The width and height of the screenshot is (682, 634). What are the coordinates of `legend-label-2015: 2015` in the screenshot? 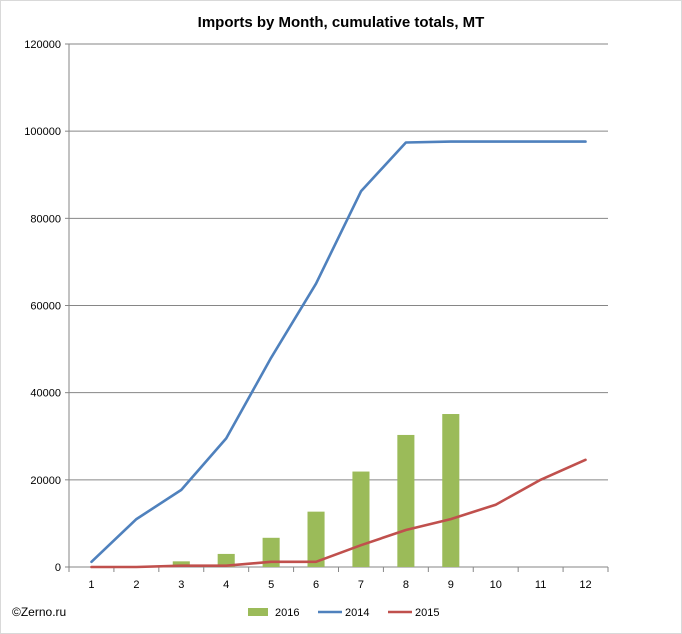 It's located at (427, 613).